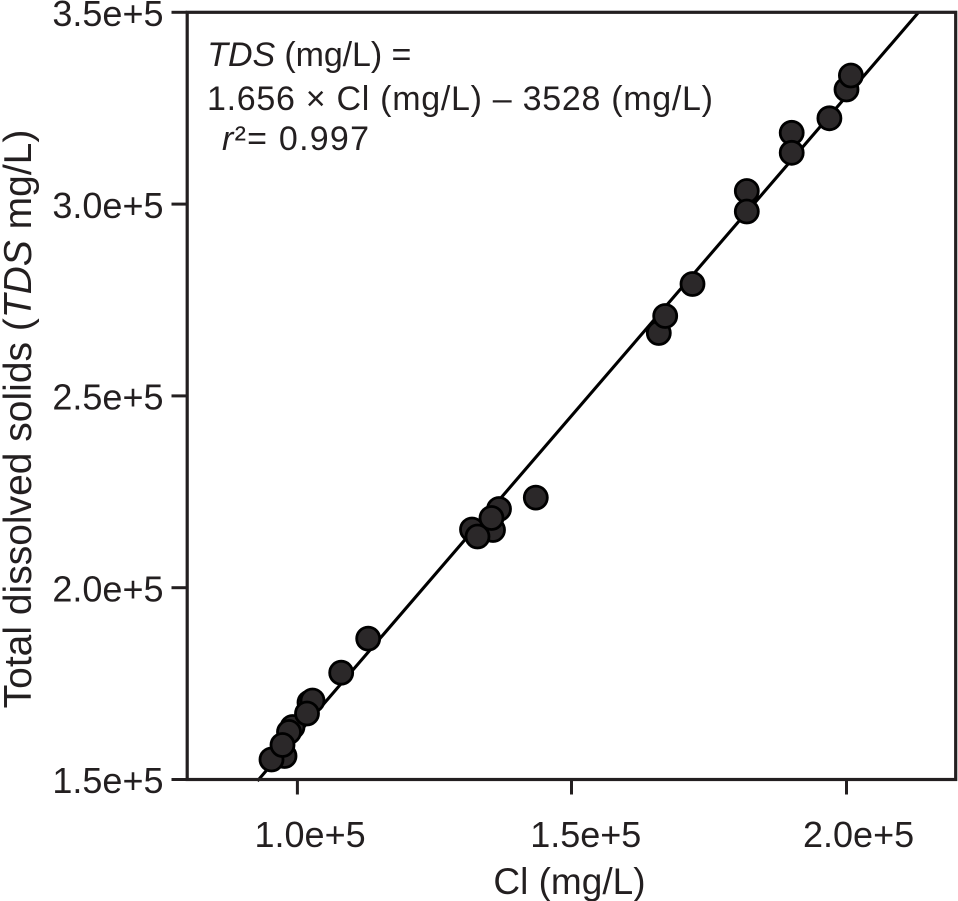 The image size is (958, 901). Describe the element at coordinates (20, 419) in the screenshot. I see `svg-text:Total dissolved solids (TDS mg: Total dissolved solids (TDS mg/L)` at that location.